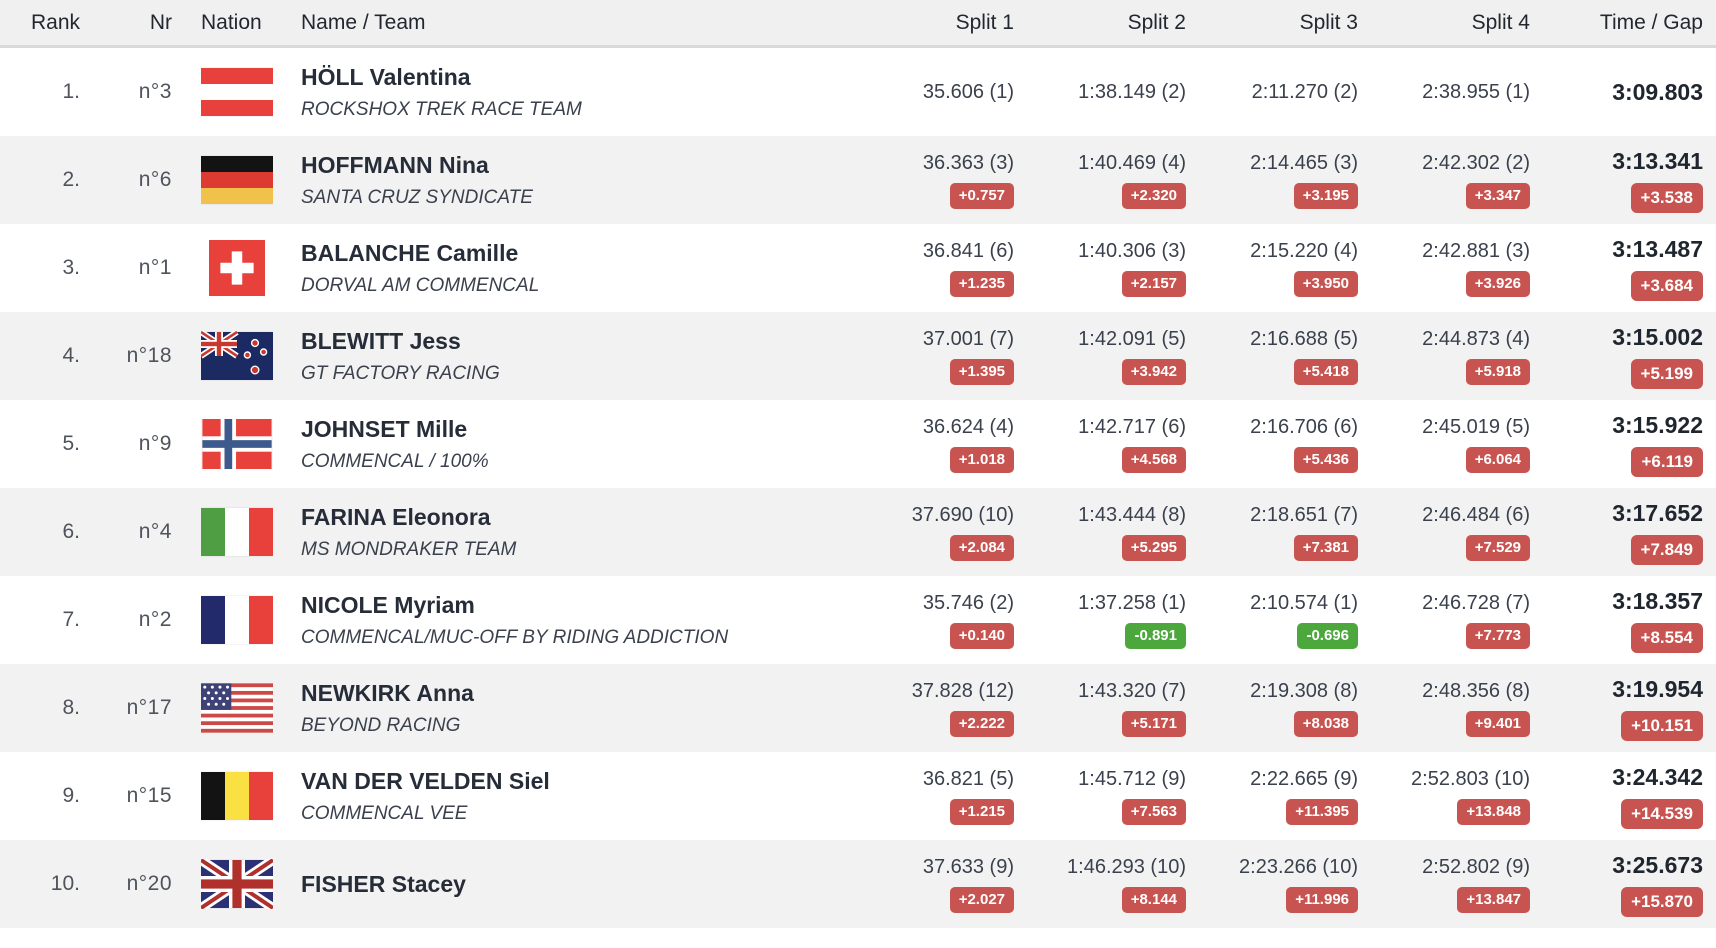 The height and width of the screenshot is (948, 1716). I want to click on total-gap-badge: +7.849, so click(1666, 549).